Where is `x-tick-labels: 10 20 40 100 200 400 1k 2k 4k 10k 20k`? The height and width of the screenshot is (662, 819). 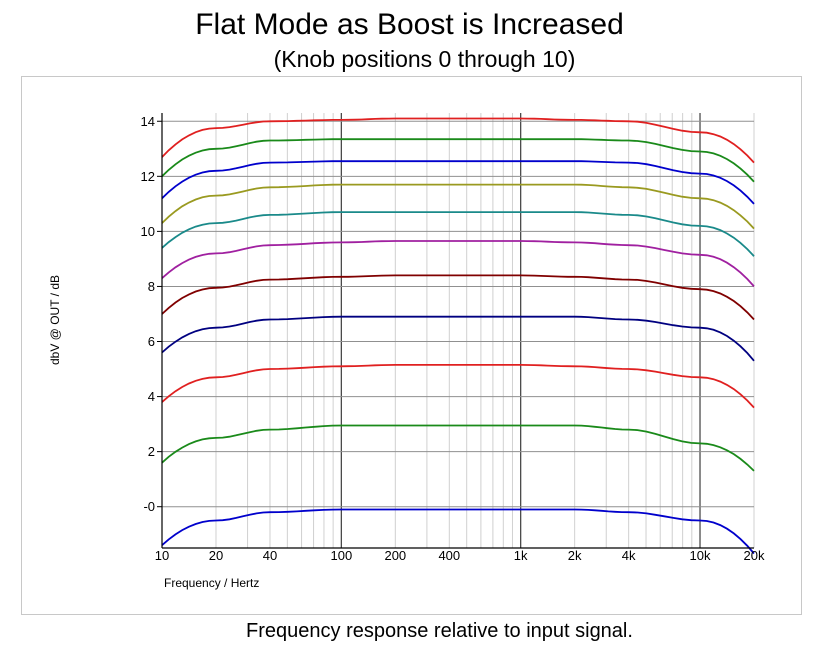
x-tick-labels: 10 20 40 100 200 400 1k 2k 4k 10k 20k is located at coordinates (460, 555).